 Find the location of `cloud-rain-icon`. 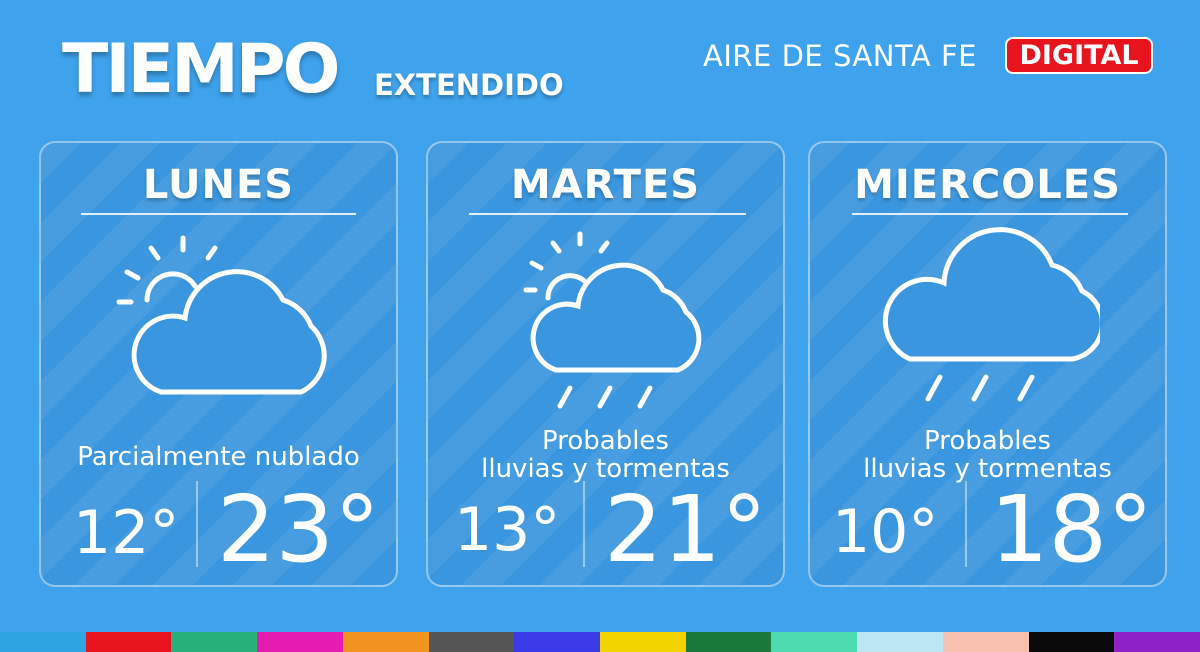

cloud-rain-icon is located at coordinates (991, 314).